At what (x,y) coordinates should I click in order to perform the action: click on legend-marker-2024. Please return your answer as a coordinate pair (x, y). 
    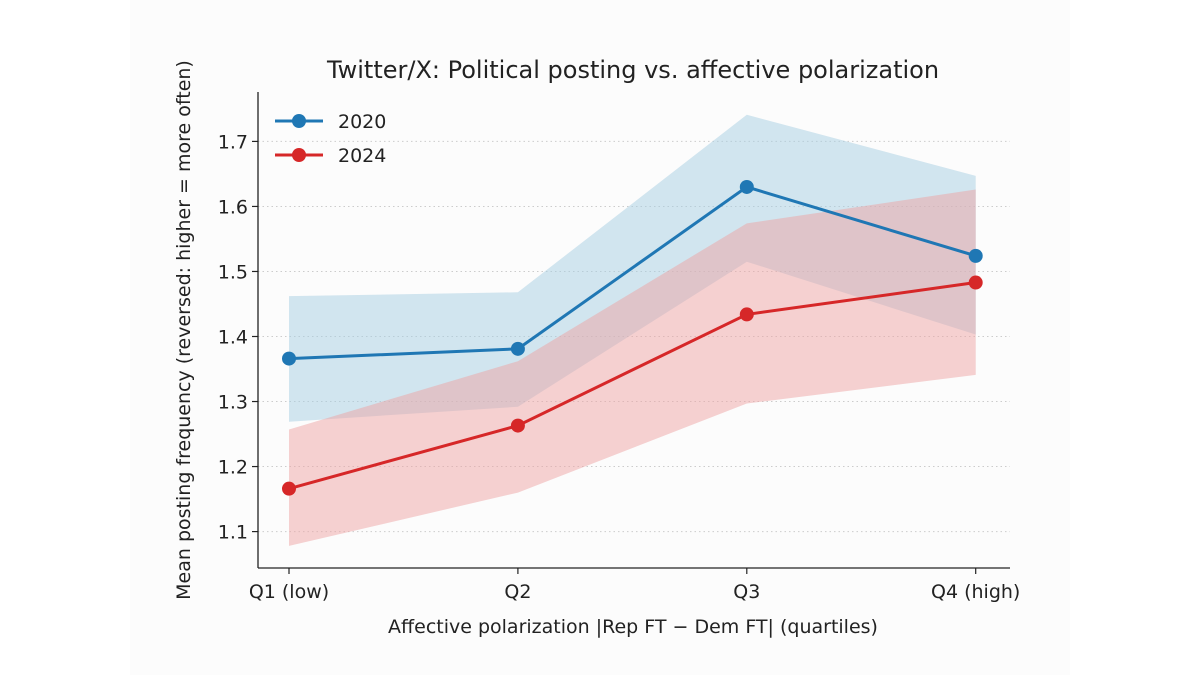
    Looking at the image, I should click on (299, 155).